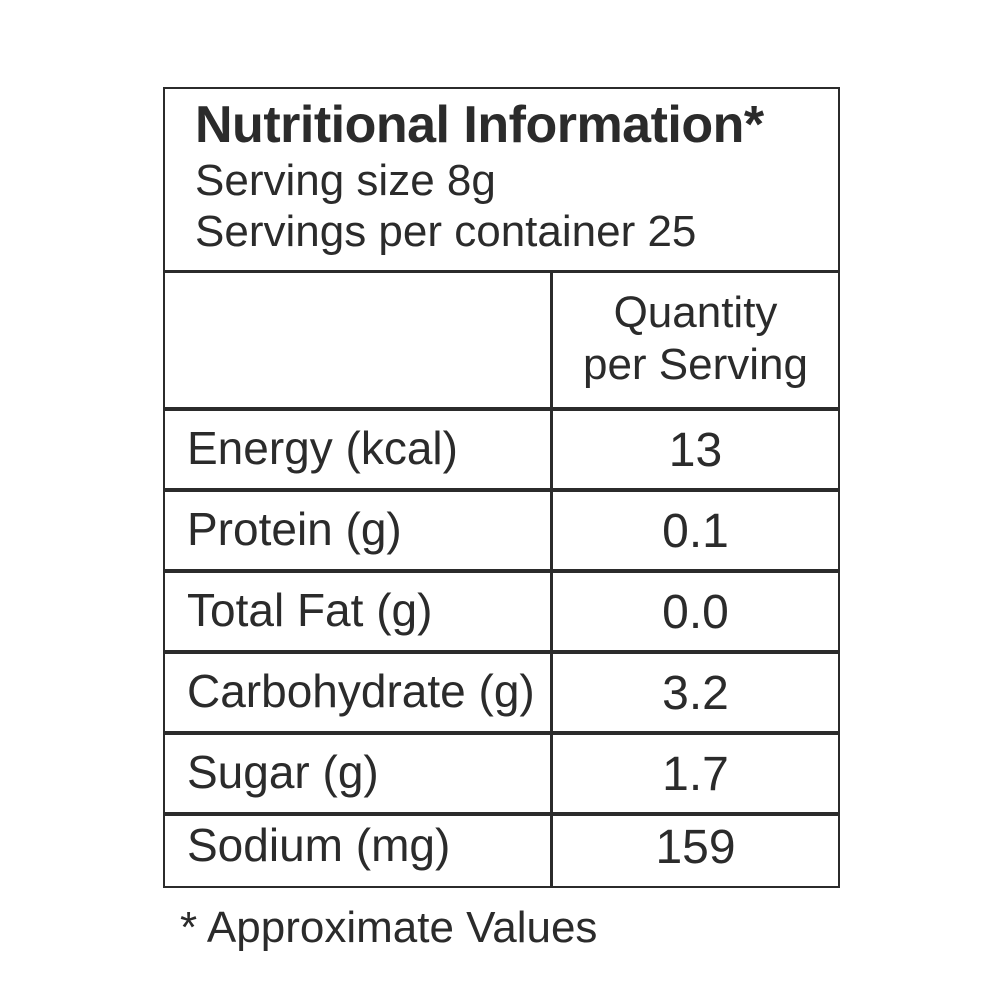 This screenshot has width=1001, height=1001. I want to click on servings-per-container: Servings per container 25, so click(446, 231).